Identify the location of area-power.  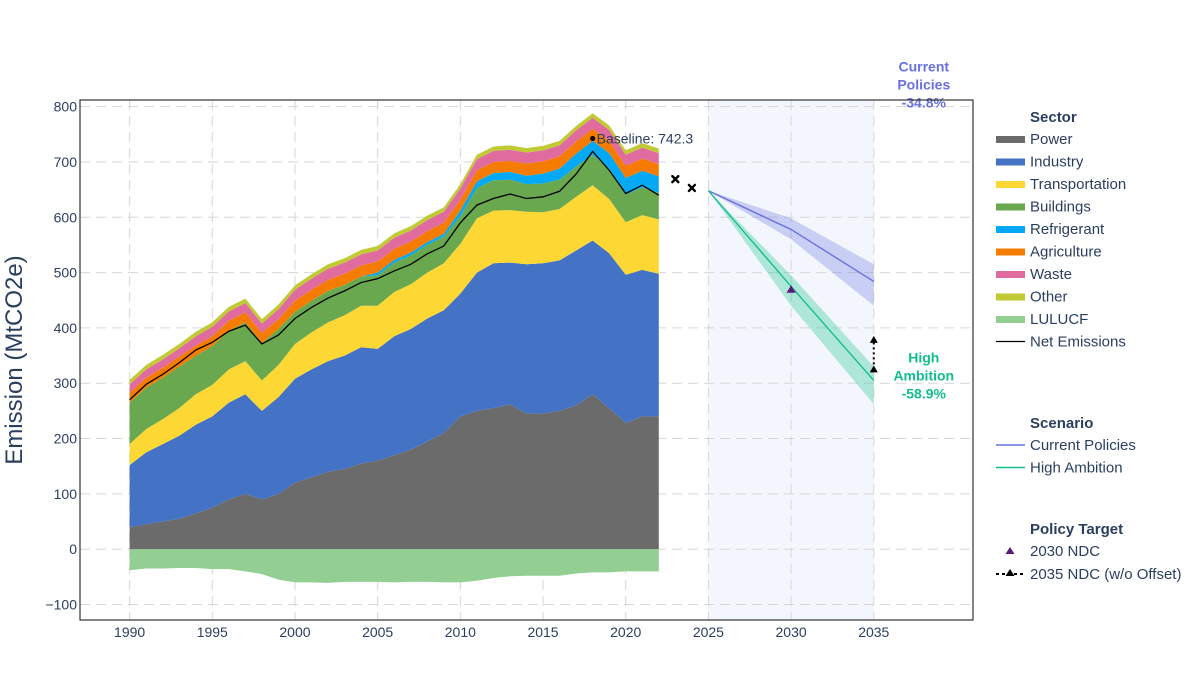
(394, 472).